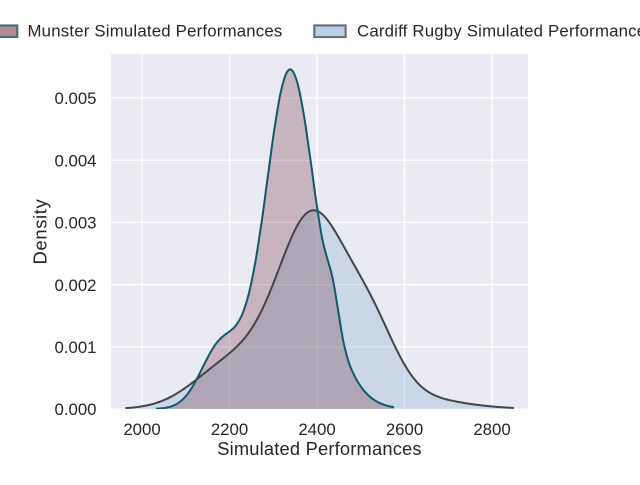  What do you see at coordinates (76, 347) in the screenshot?
I see `svg-text: 0.001` at bounding box center [76, 347].